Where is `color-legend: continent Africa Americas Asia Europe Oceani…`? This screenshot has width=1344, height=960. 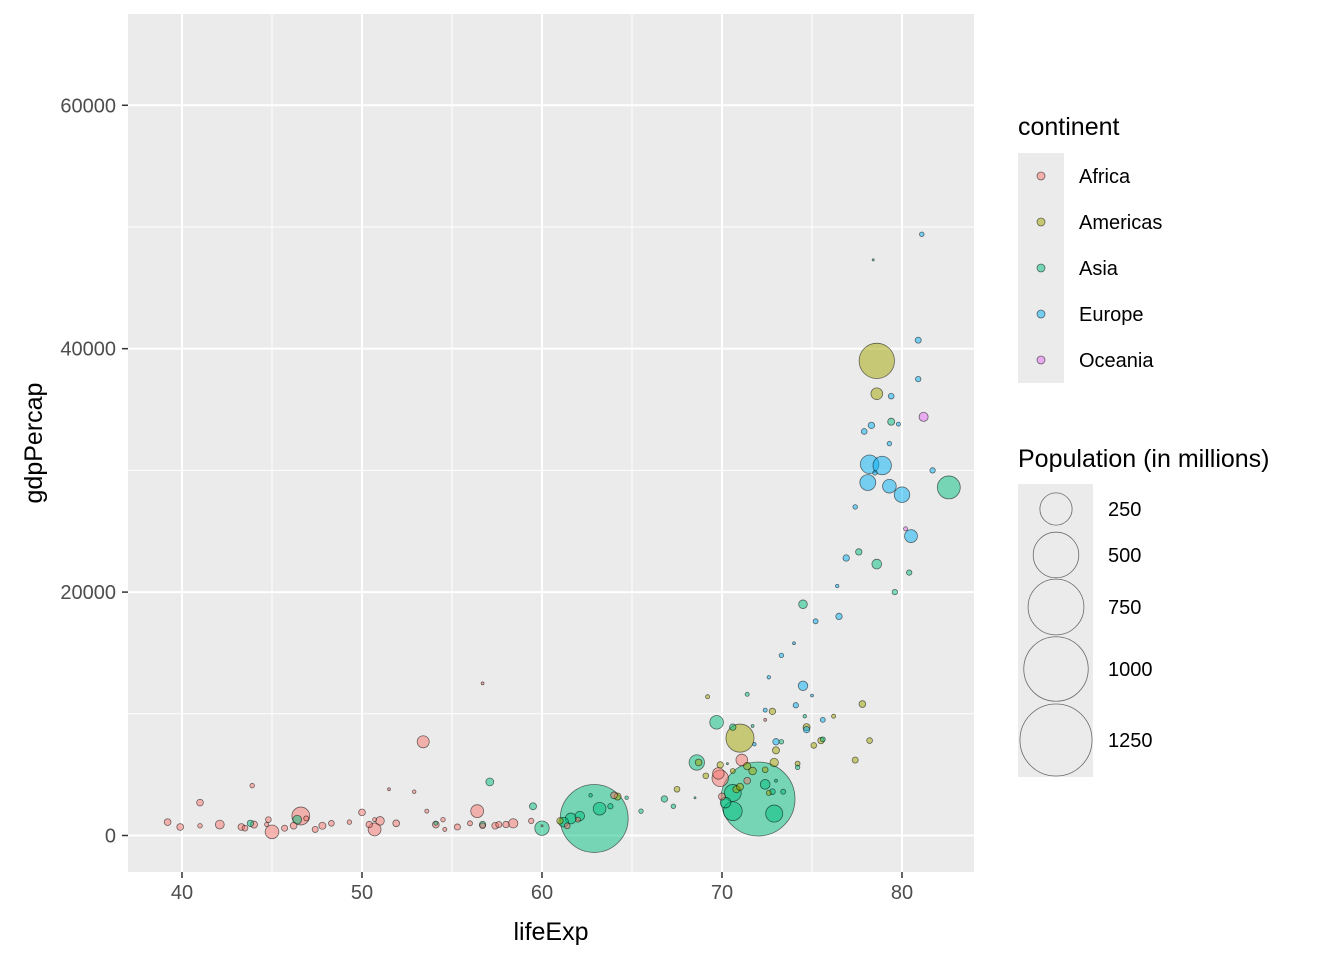 color-legend: continent Africa Americas Asia Europe Oceani… is located at coordinates (1090, 248).